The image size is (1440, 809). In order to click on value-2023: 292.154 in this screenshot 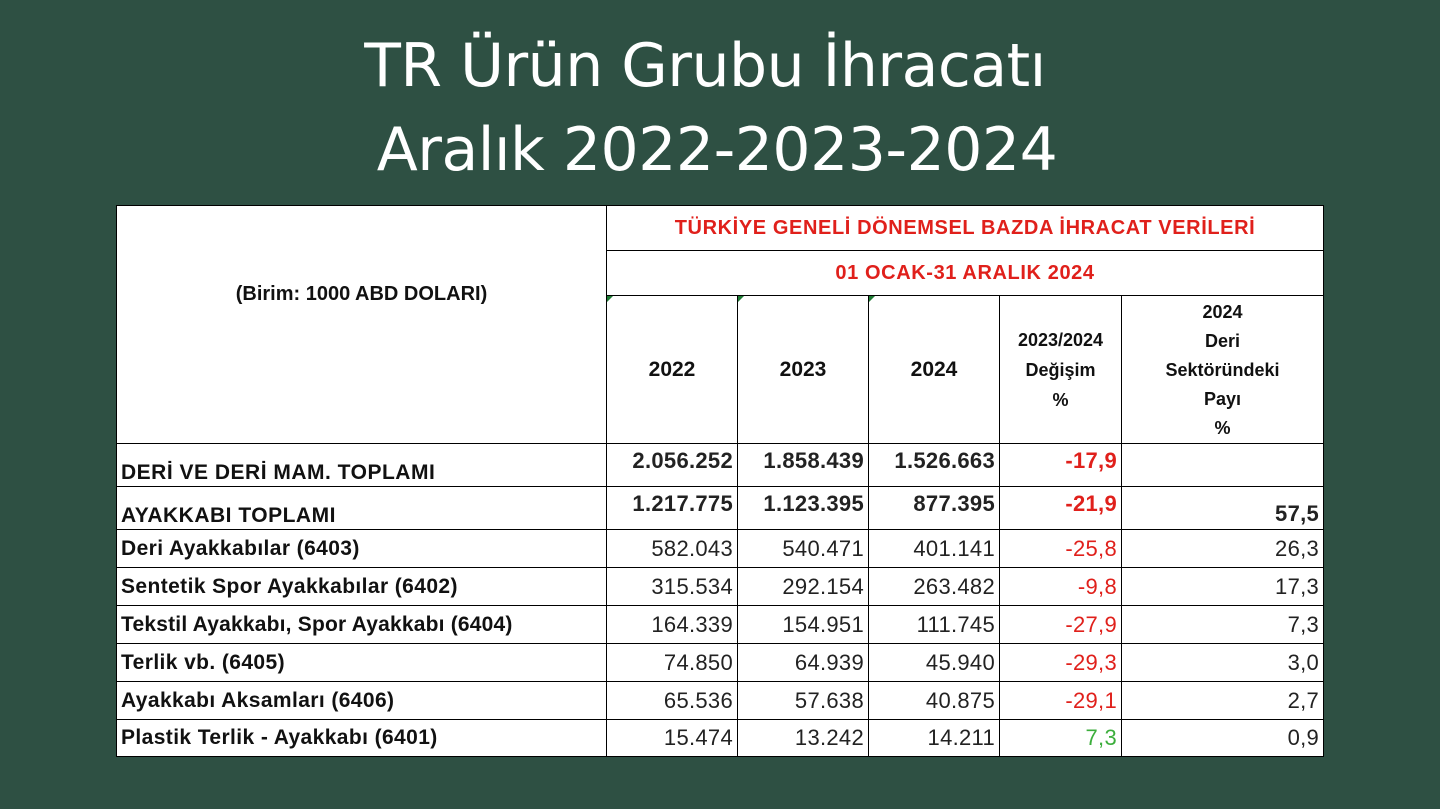, I will do `click(803, 586)`.